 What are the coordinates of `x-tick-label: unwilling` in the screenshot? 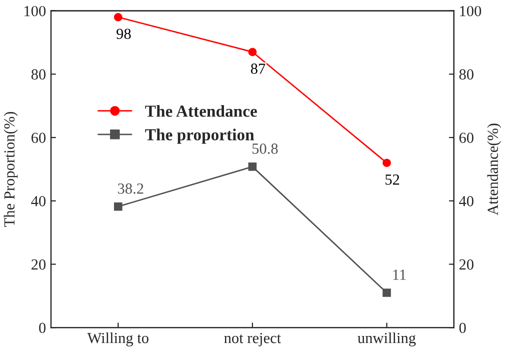 It's located at (387, 339).